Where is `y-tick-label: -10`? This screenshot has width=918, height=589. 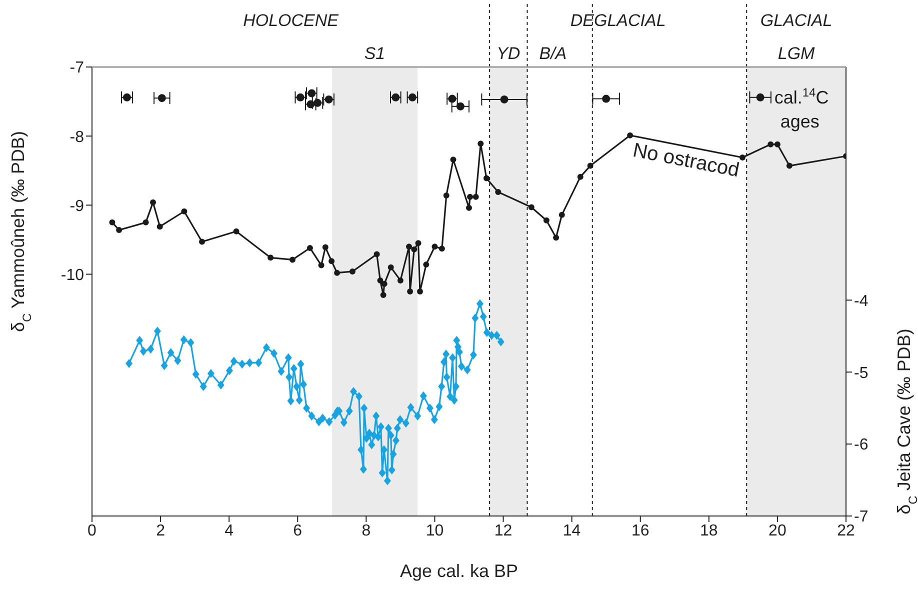 y-tick-label: -10 is located at coordinates (72, 275).